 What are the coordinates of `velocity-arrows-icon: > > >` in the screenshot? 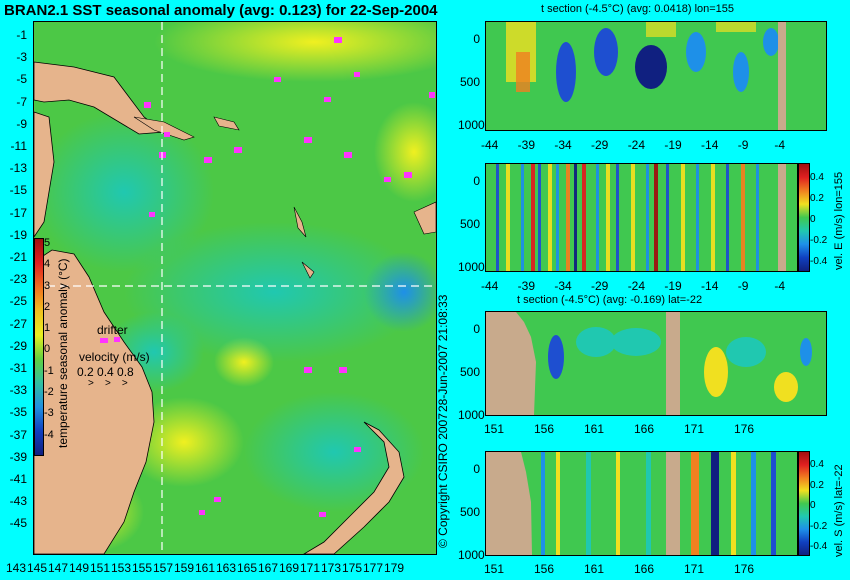 It's located at (108, 383).